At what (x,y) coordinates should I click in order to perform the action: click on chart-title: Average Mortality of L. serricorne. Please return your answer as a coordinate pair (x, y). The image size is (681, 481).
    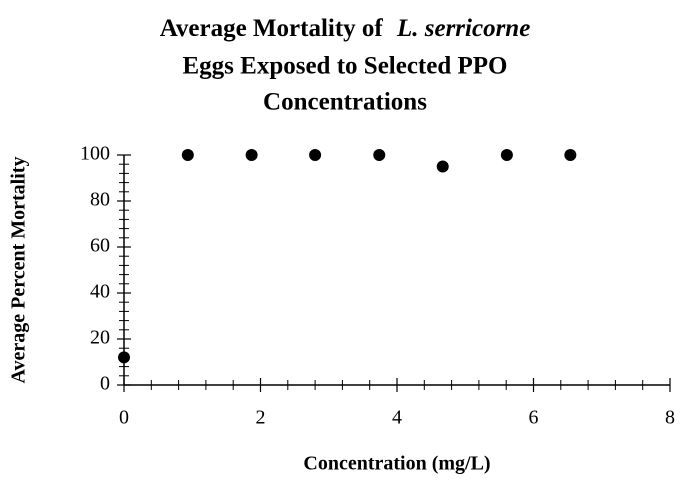
    Looking at the image, I should click on (345, 28).